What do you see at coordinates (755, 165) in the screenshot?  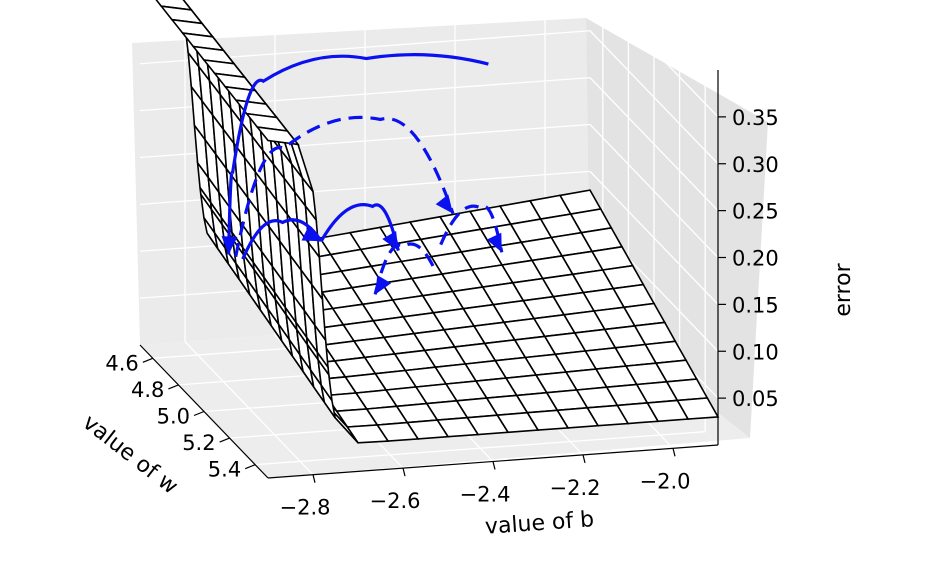 I see `z-tick-label: 0.30` at bounding box center [755, 165].